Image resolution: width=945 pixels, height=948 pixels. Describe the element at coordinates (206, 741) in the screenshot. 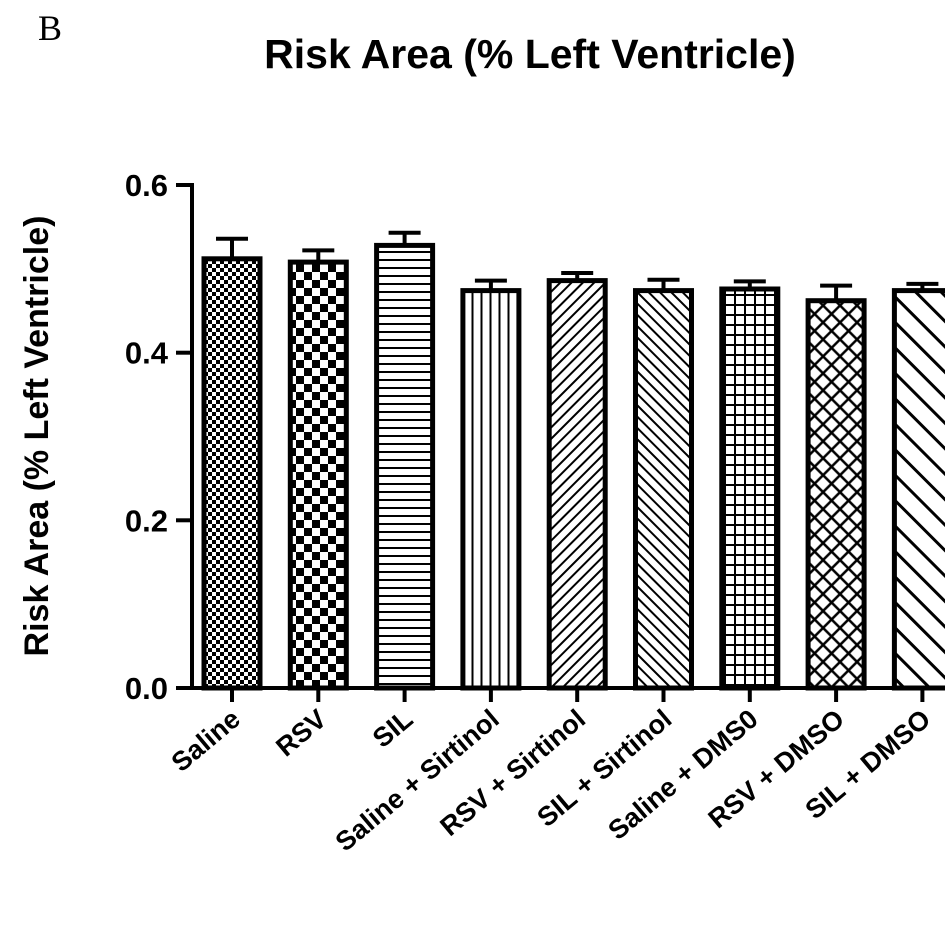

I see `x-tick-label-0: Saline` at that location.